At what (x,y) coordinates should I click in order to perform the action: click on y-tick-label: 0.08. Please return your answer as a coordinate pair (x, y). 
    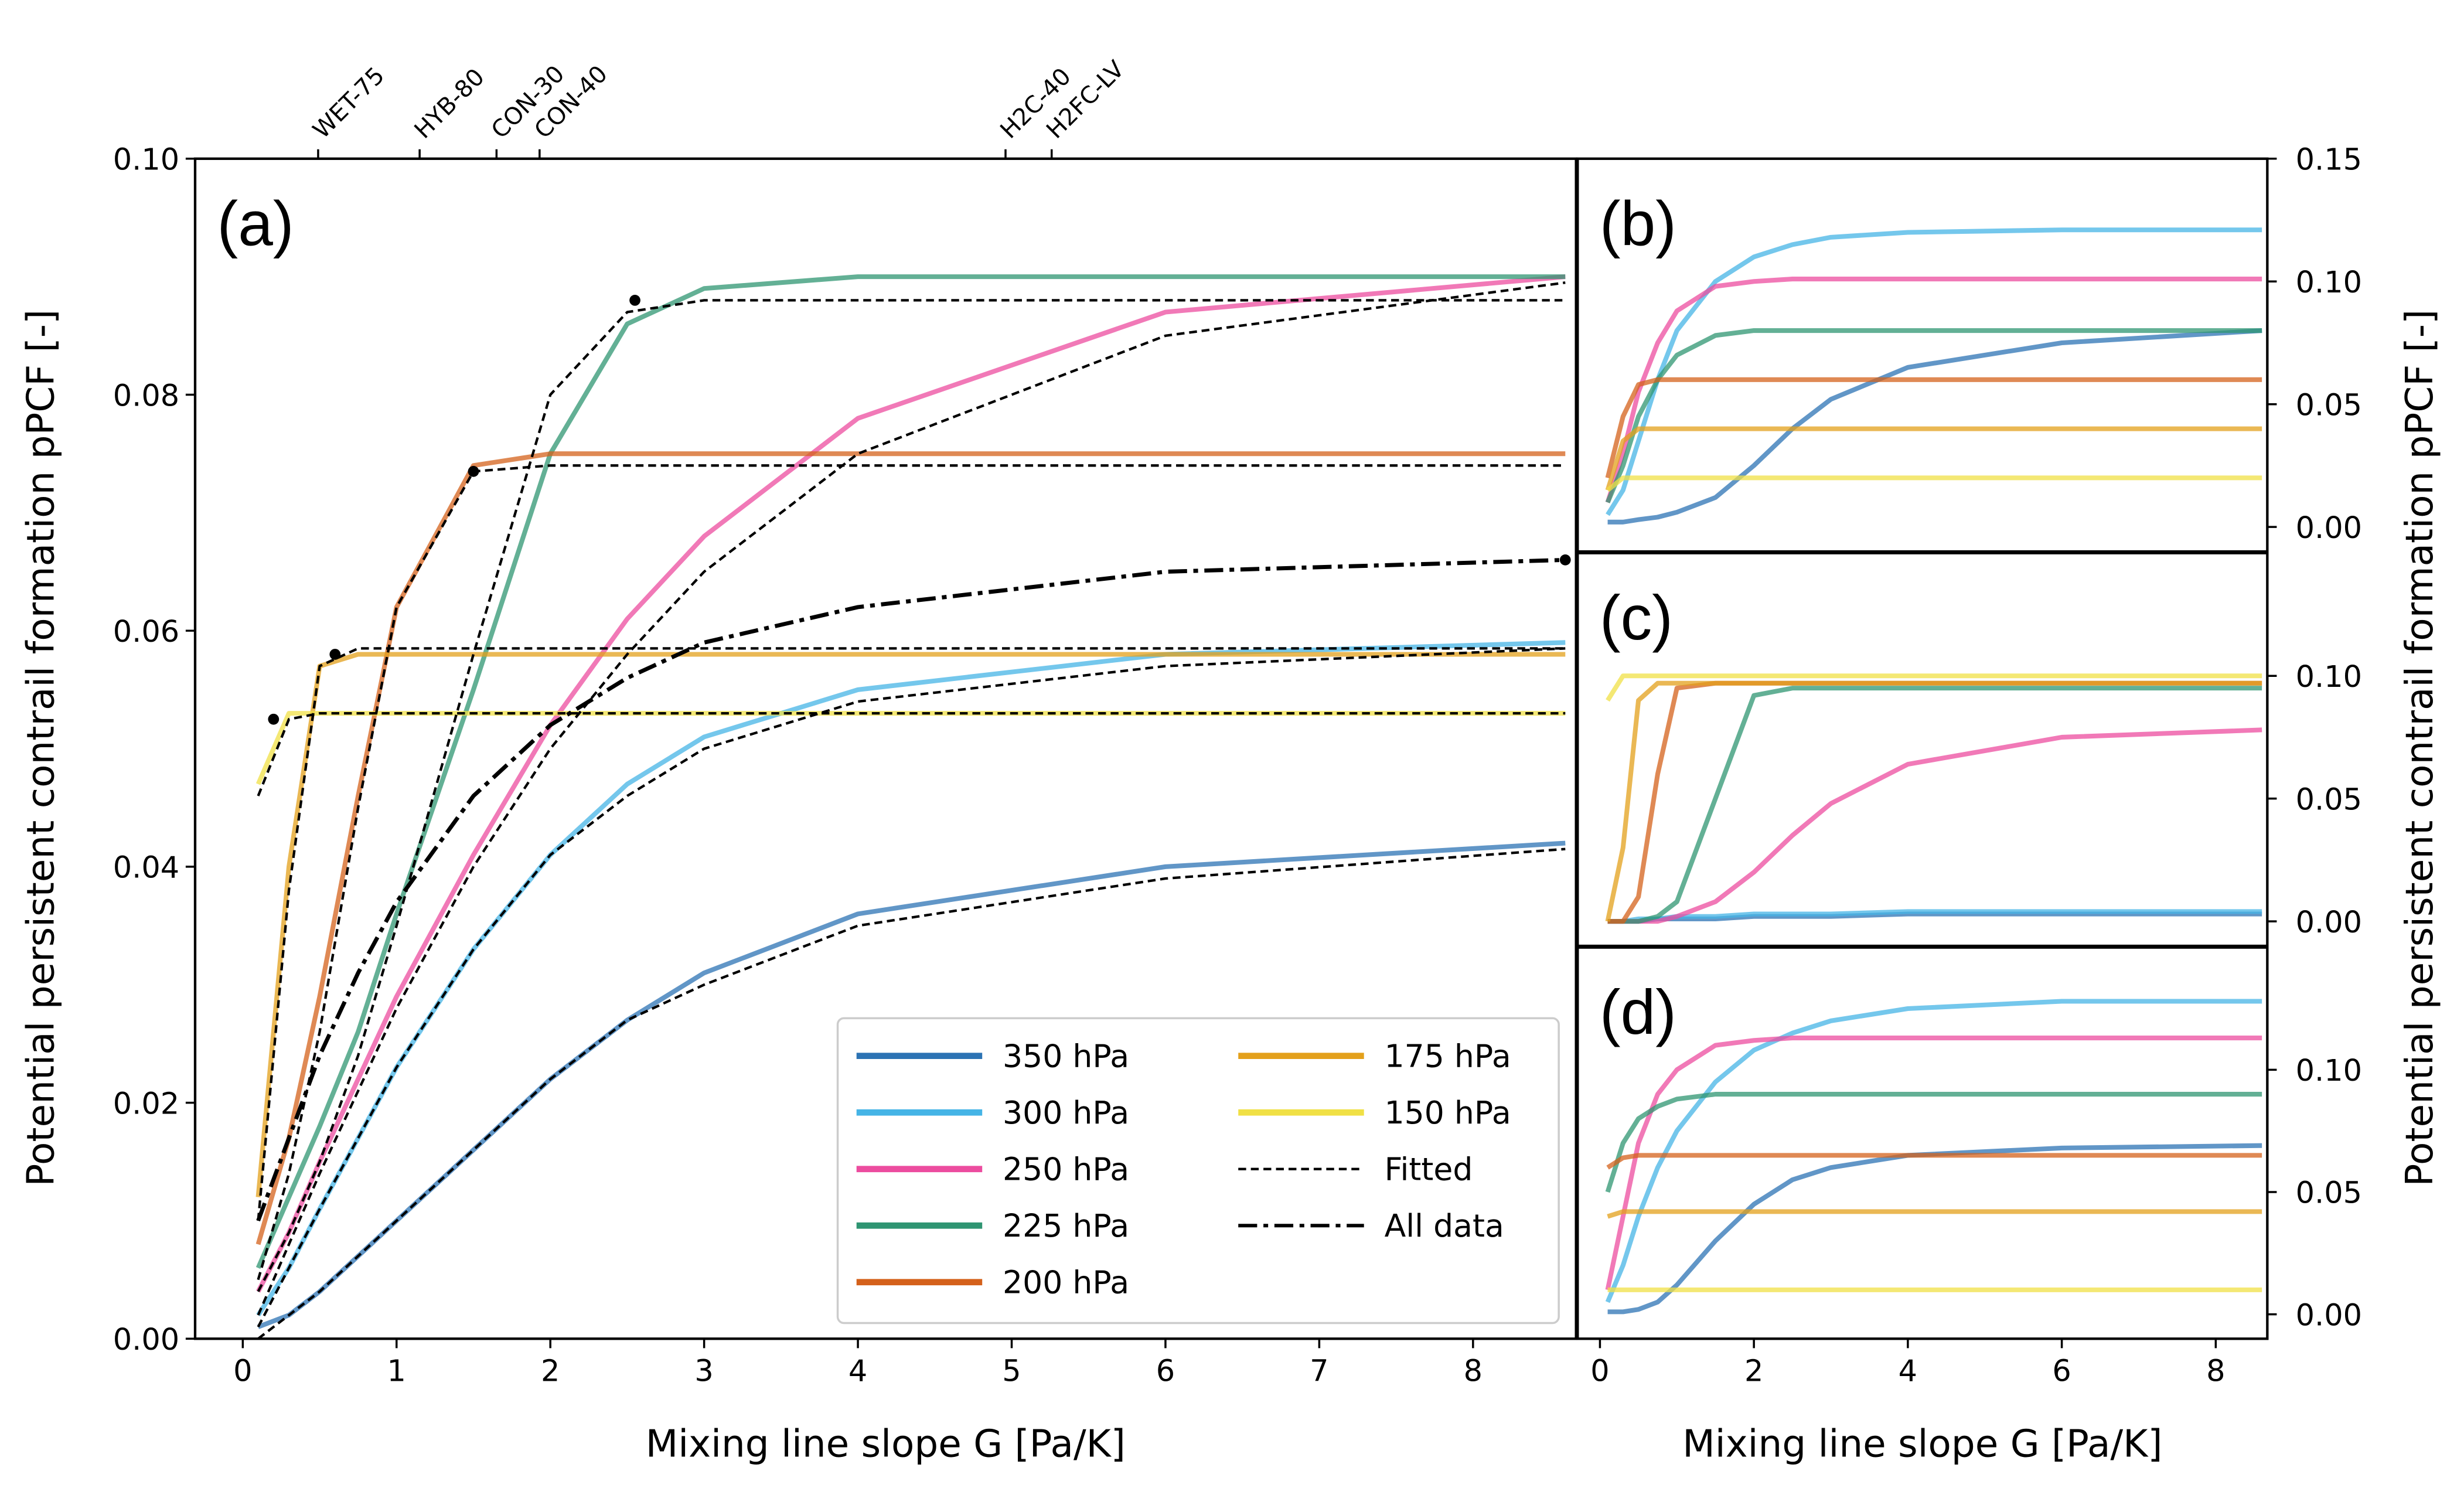
    Looking at the image, I should click on (146, 396).